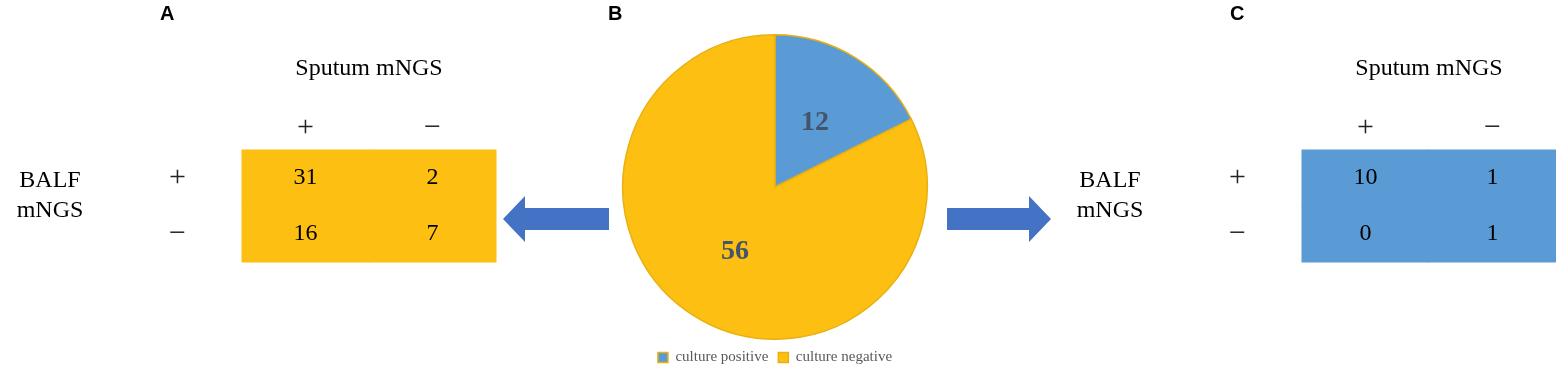 Image resolution: width=1556 pixels, height=379 pixels. I want to click on data-label: 0, so click(1365, 232).